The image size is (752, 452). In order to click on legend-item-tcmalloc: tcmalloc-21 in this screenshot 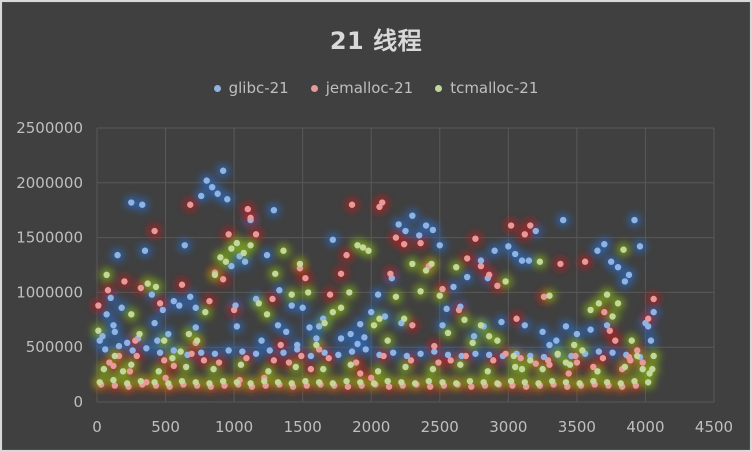, I will do `click(486, 88)`.